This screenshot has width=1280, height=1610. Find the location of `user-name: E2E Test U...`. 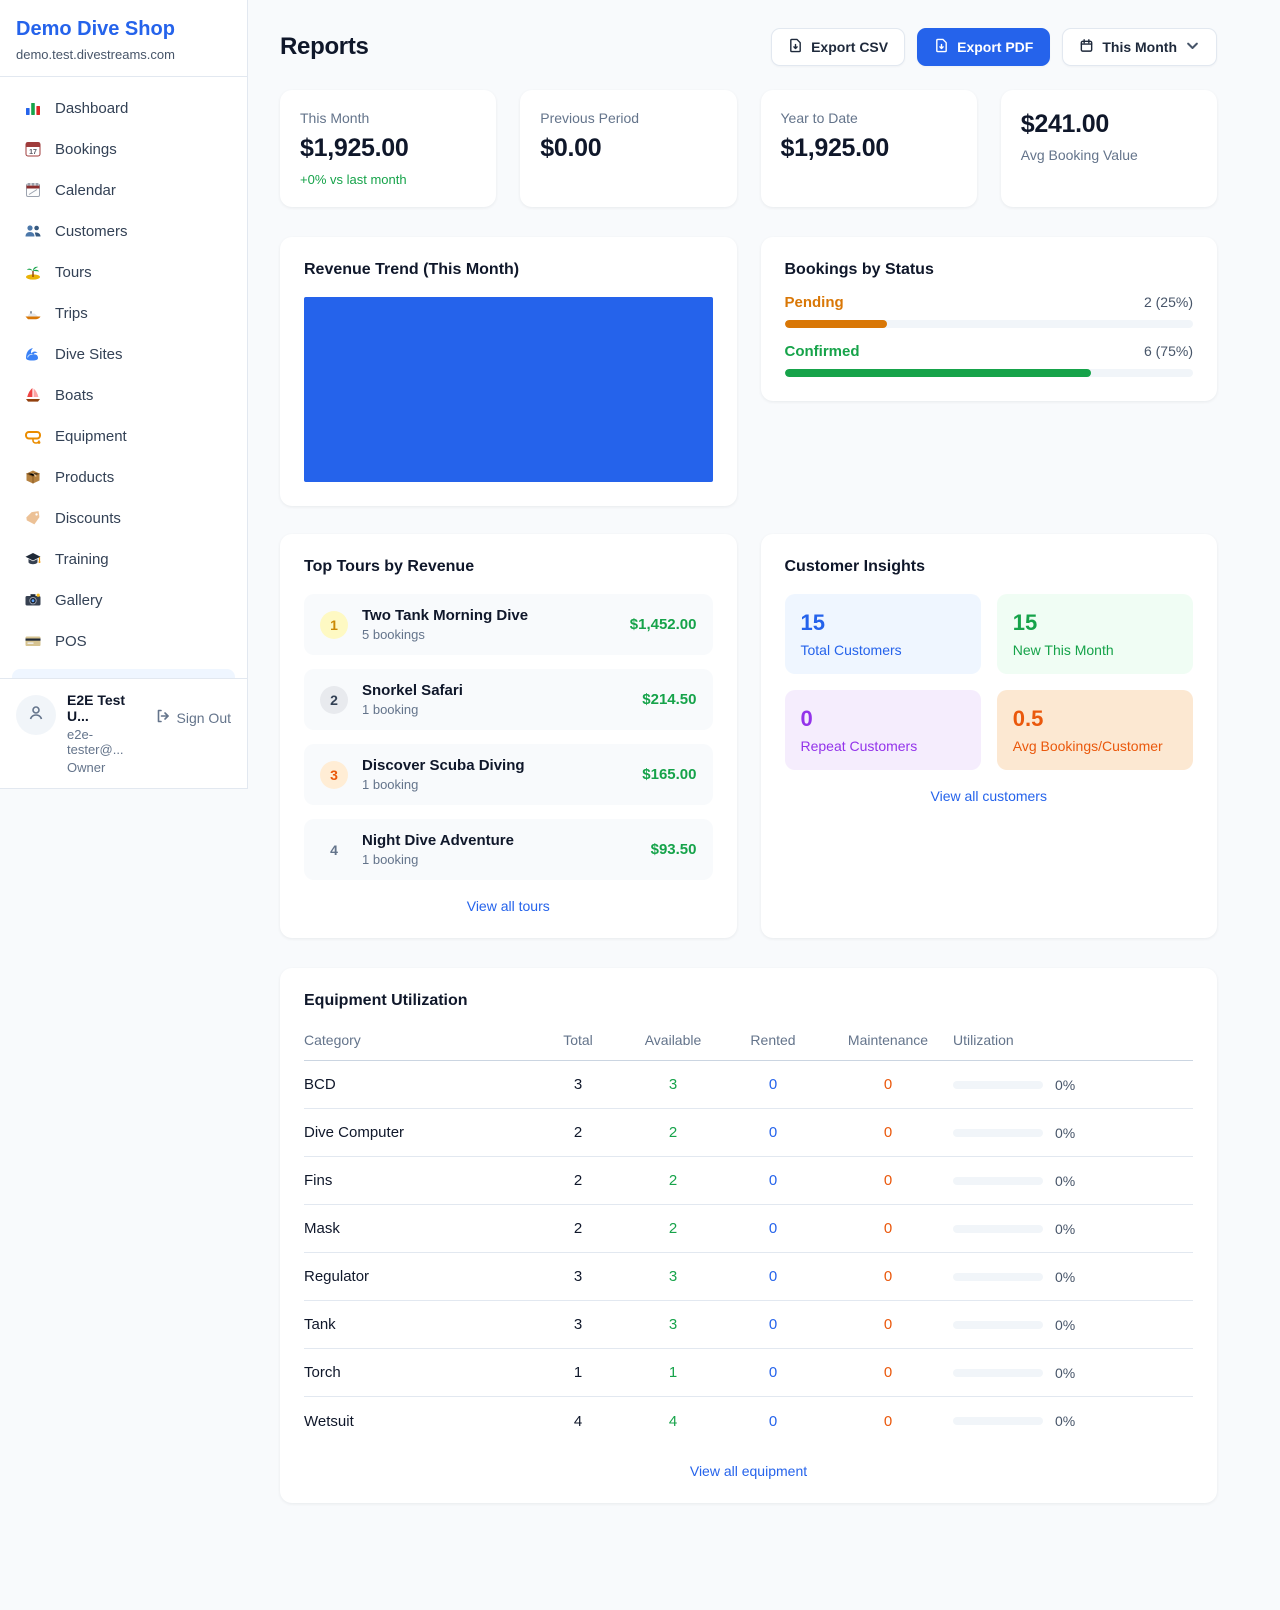

user-name: E2E Test U... is located at coordinates (96, 708).